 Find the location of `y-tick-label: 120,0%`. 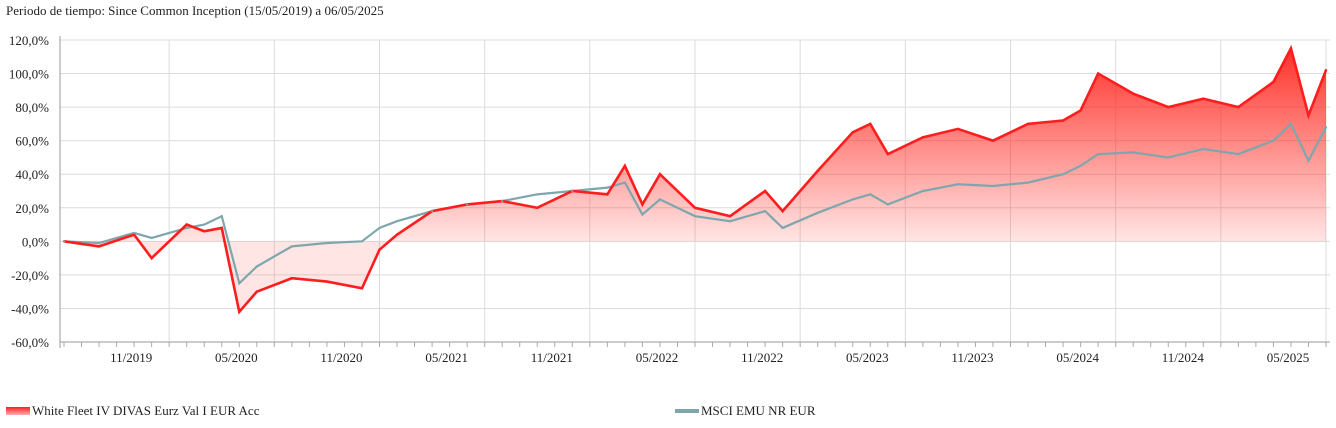

y-tick-label: 120,0% is located at coordinates (29, 40).